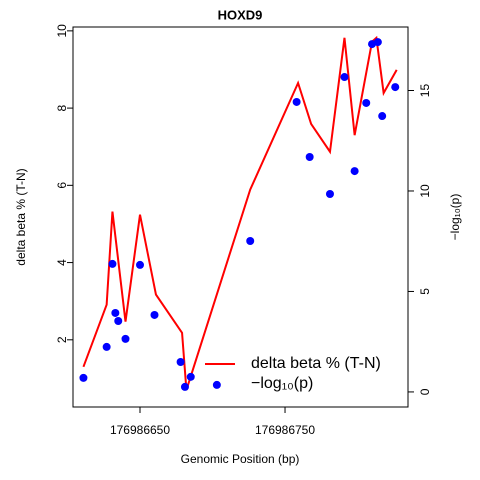 Image resolution: width=480 pixels, height=480 pixels. Describe the element at coordinates (62, 262) in the screenshot. I see `y-tick-label: 4` at that location.